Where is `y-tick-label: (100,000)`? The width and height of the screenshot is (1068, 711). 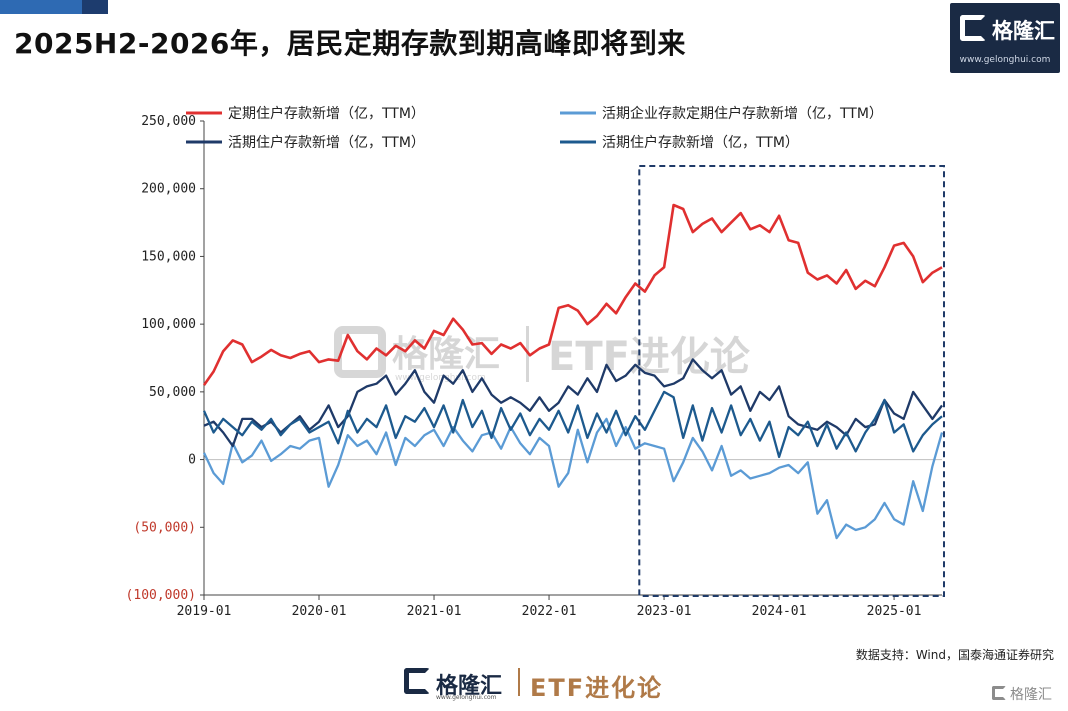
y-tick-label: (100,000) is located at coordinates (161, 595).